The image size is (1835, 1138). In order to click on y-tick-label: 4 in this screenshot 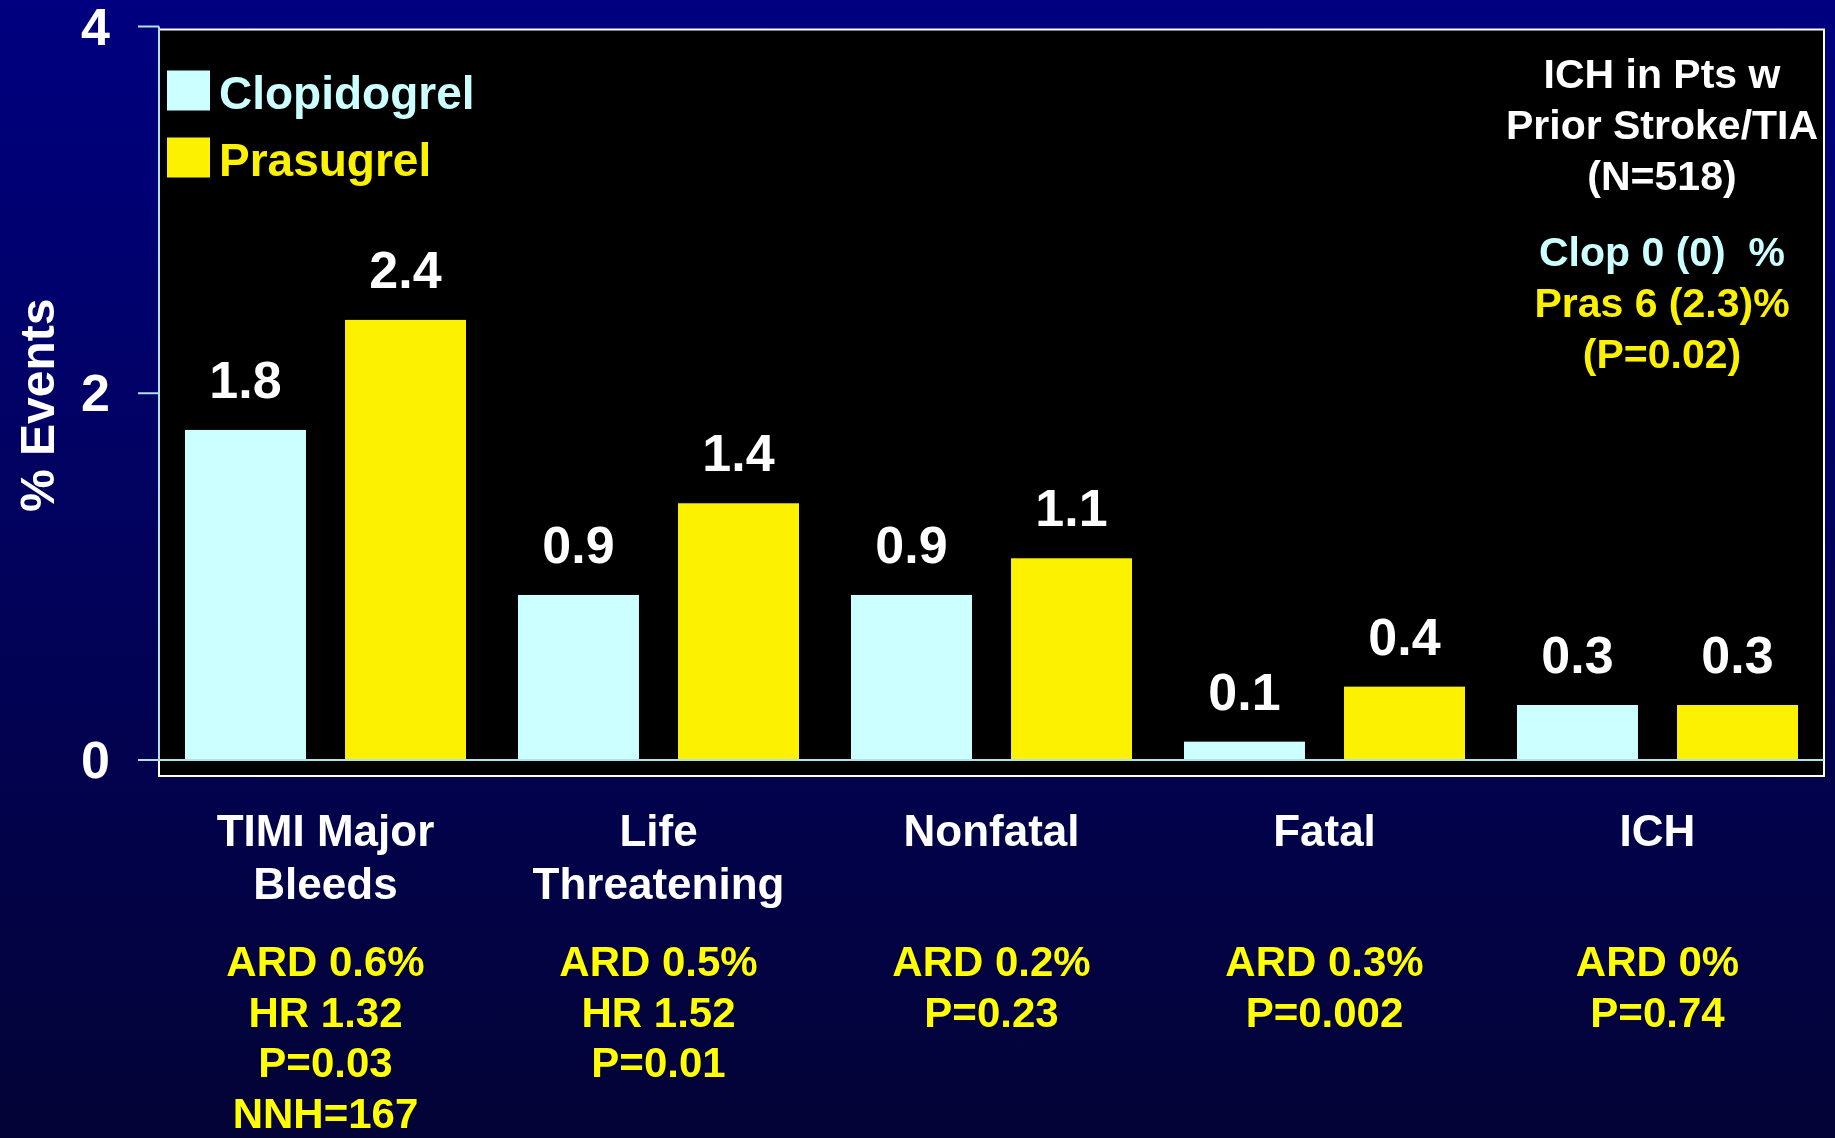, I will do `click(96, 28)`.